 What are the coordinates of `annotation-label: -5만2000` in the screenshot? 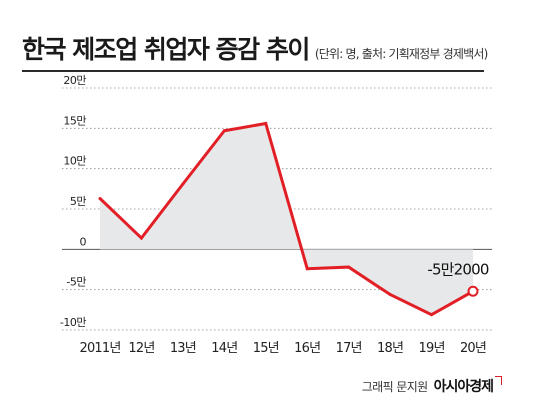 It's located at (458, 269).